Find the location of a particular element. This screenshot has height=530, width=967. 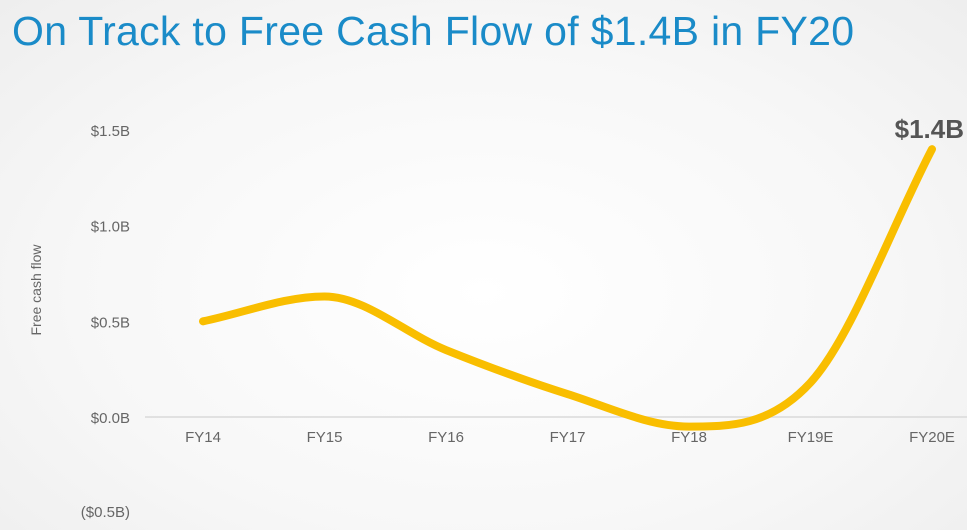

y-tick-label: $1.0B is located at coordinates (110, 227).